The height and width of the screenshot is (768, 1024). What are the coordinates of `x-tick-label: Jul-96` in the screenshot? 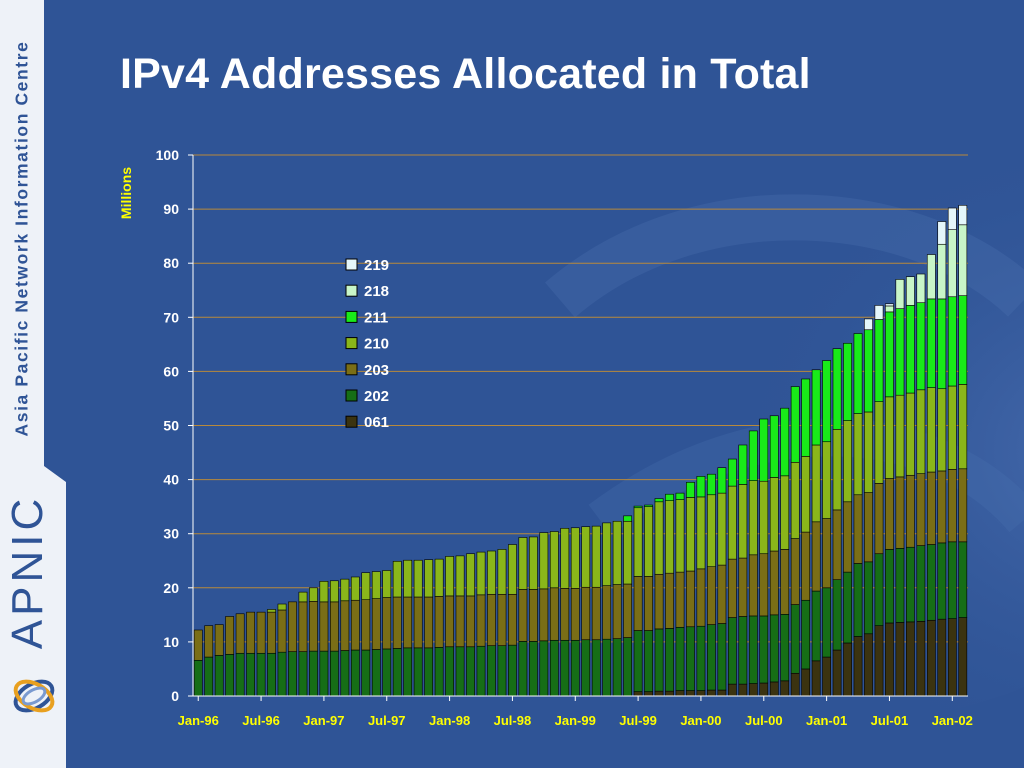 It's located at (261, 720).